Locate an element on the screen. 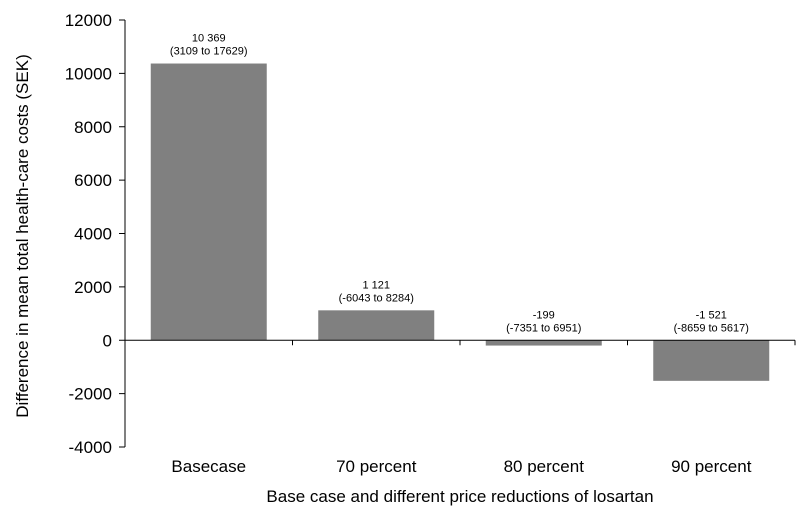 The height and width of the screenshot is (511, 810). category-label: Basecase is located at coordinates (208, 466).